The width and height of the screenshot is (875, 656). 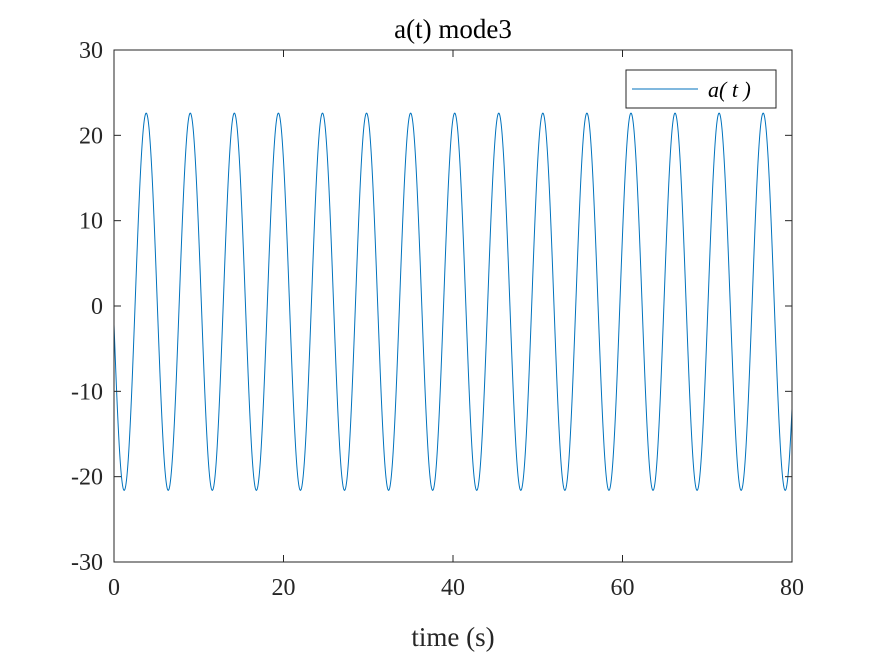 I want to click on y-tick-label: 20, so click(x=91, y=136).